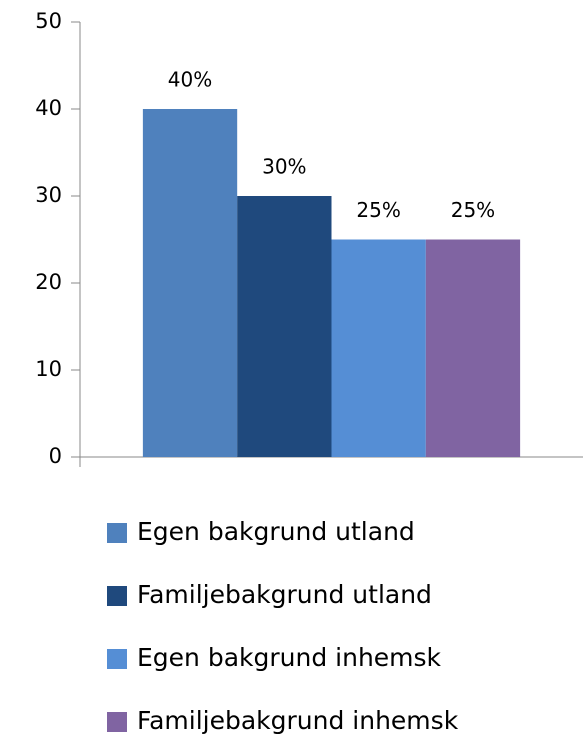  What do you see at coordinates (284, 167) in the screenshot?
I see `data-label: 30%` at bounding box center [284, 167].